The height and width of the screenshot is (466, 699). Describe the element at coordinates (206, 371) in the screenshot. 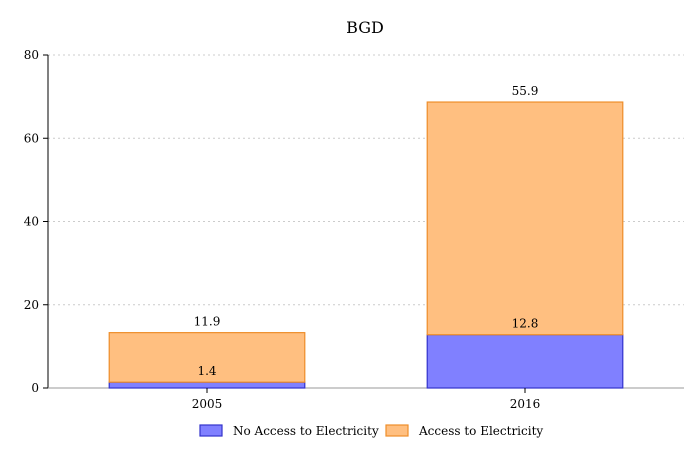

I see `data-label: 1.4` at that location.